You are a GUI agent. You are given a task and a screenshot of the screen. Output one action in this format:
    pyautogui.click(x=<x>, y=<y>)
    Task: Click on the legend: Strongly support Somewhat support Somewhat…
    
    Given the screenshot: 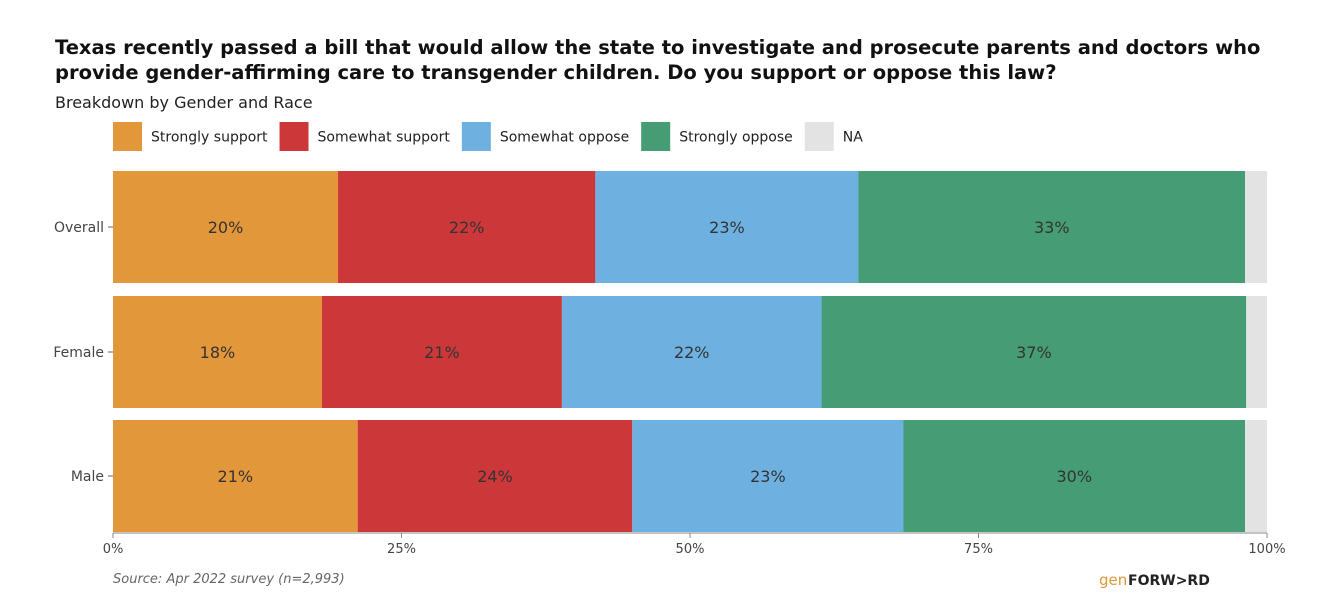 What is the action you would take?
    pyautogui.click(x=488, y=136)
    